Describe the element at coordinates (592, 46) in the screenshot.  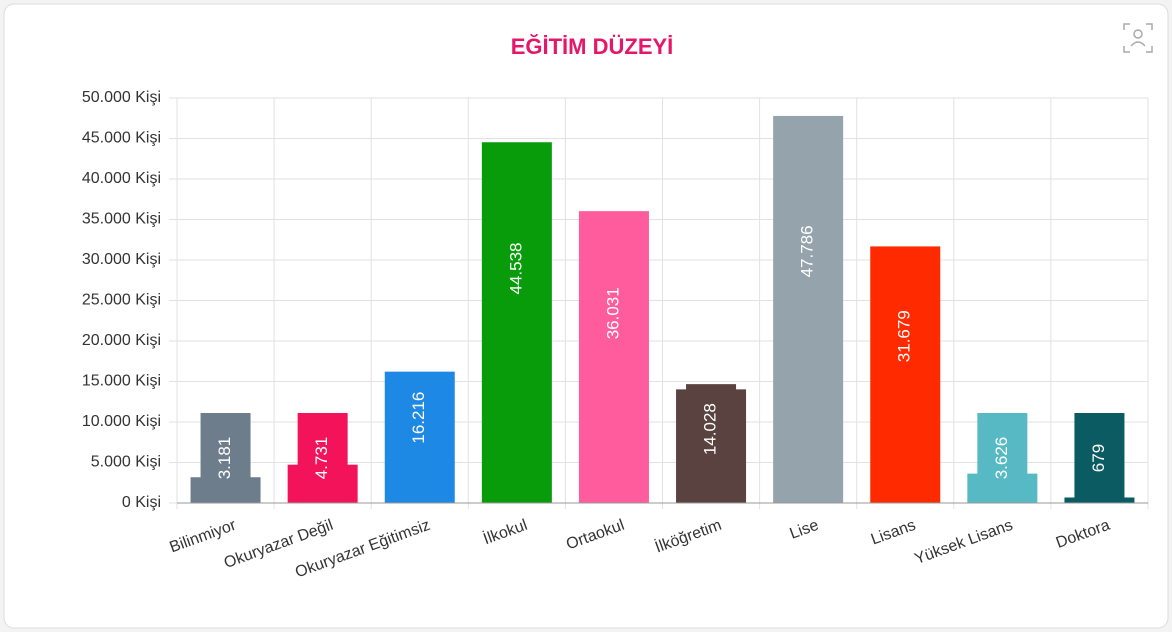
I see `chart-title: EĞİTİM DÜZEYİ` at that location.